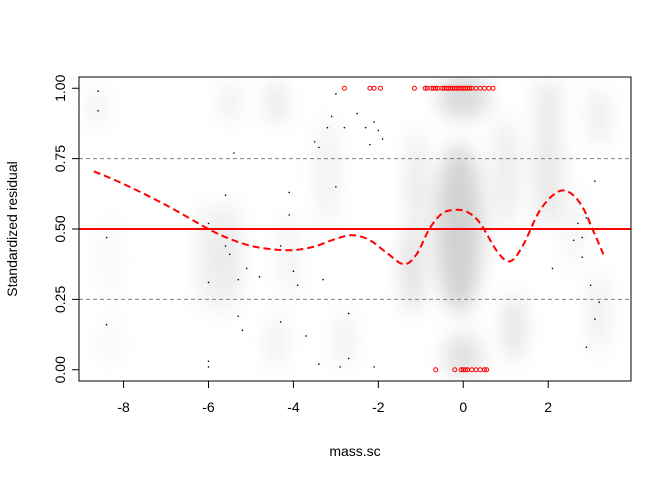 This screenshot has height=480, width=672. Describe the element at coordinates (12, 228) in the screenshot. I see `y-axis-label: Standardized residual` at that location.